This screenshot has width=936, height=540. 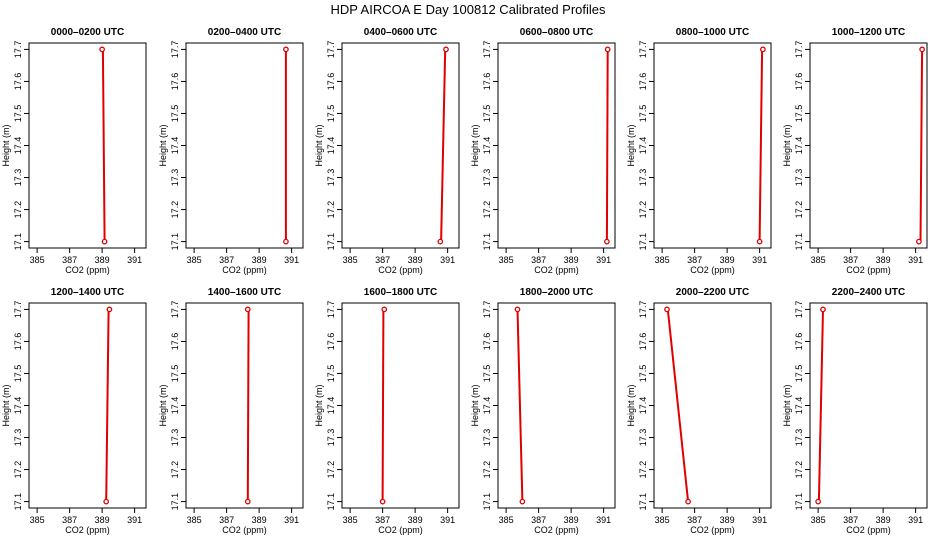 What do you see at coordinates (868, 292) in the screenshot?
I see `panel-title: 2200–2400 UTC` at bounding box center [868, 292].